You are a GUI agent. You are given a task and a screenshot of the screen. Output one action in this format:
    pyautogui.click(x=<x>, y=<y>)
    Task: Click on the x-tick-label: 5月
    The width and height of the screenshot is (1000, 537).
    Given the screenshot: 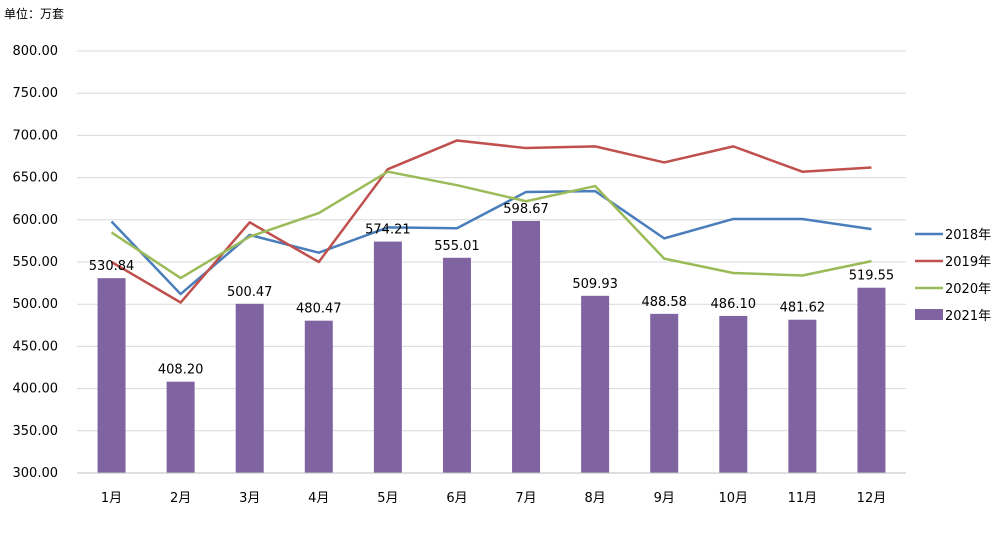 What is the action you would take?
    pyautogui.click(x=387, y=498)
    